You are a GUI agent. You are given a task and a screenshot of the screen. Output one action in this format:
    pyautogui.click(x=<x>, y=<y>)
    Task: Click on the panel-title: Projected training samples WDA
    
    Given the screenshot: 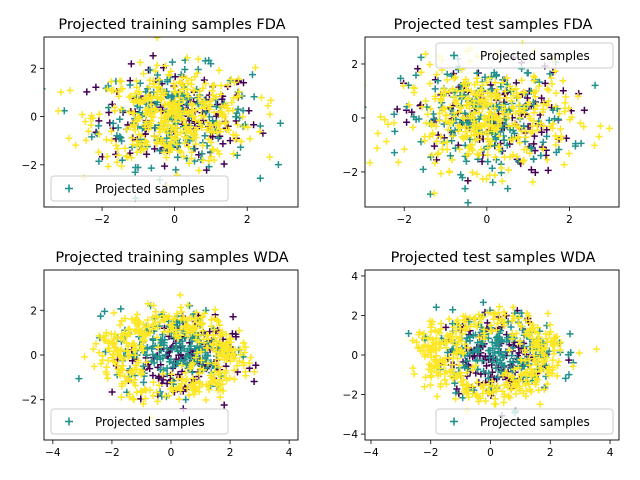 What is the action you would take?
    pyautogui.click(x=171, y=258)
    